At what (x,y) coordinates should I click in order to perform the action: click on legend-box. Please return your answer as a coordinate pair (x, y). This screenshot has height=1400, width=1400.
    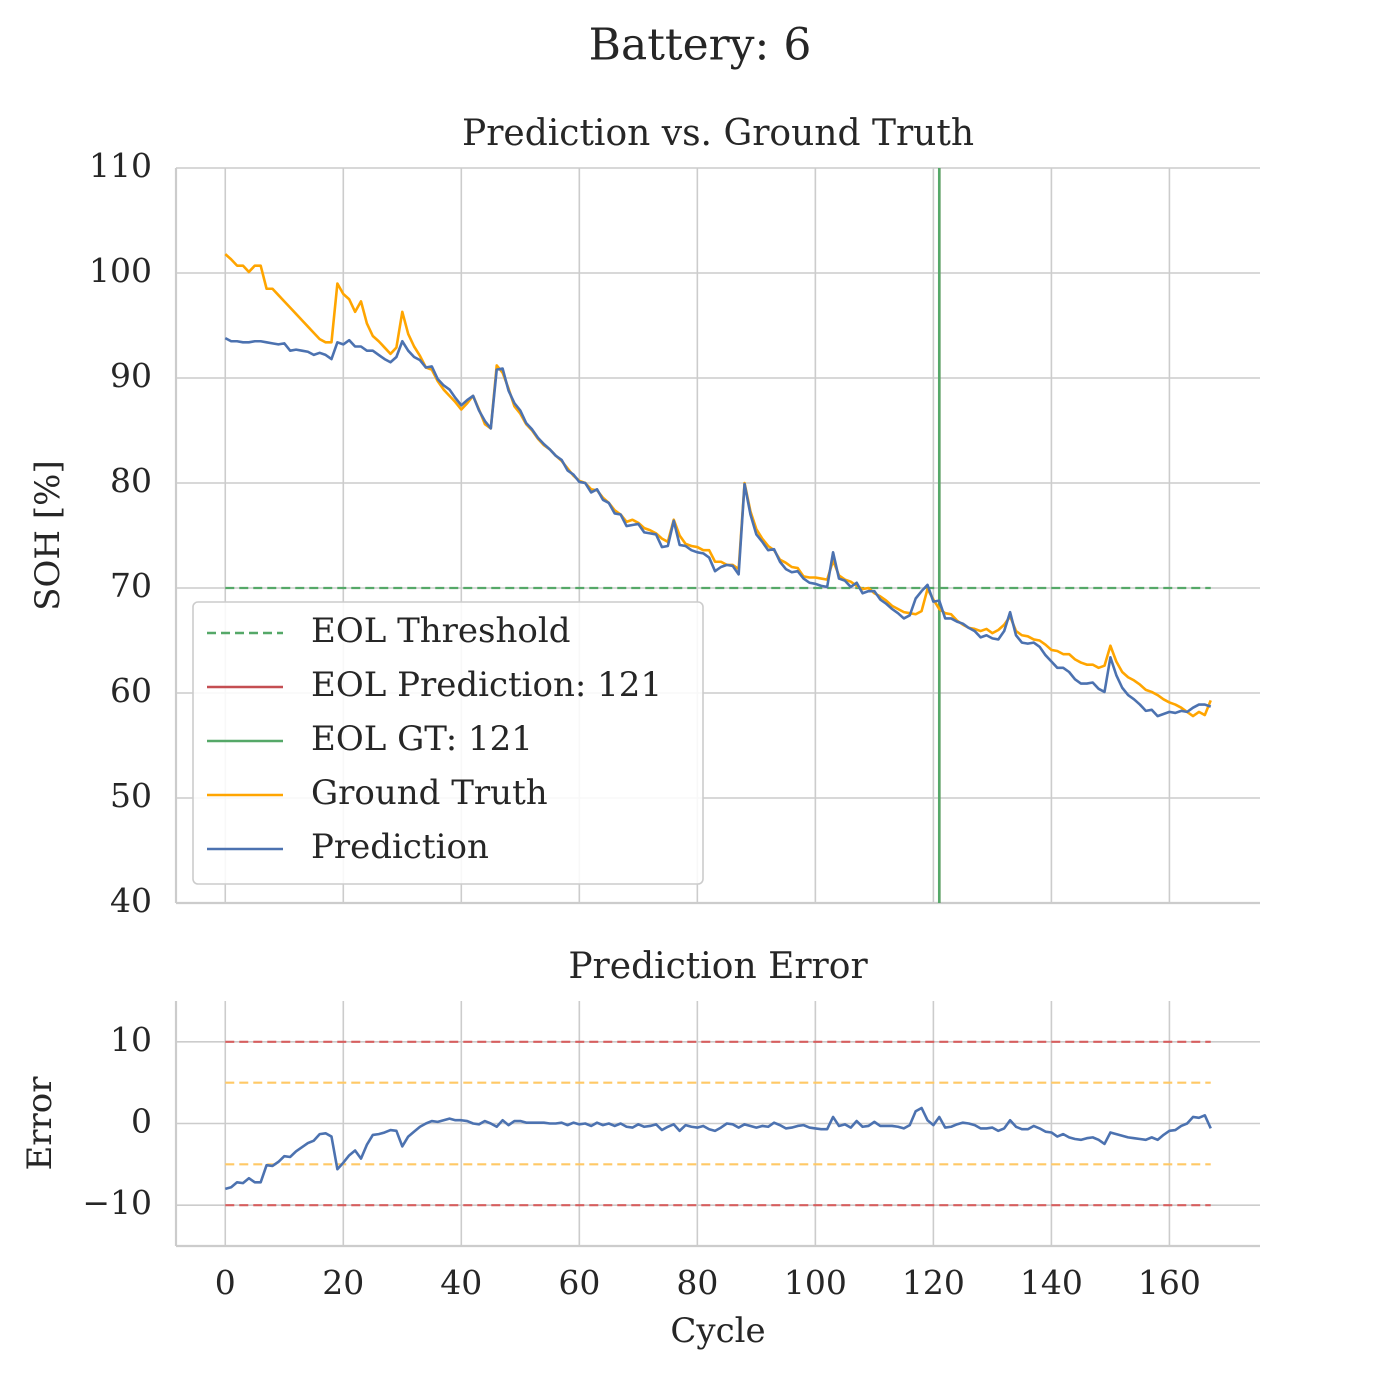
    Looking at the image, I should click on (448, 743).